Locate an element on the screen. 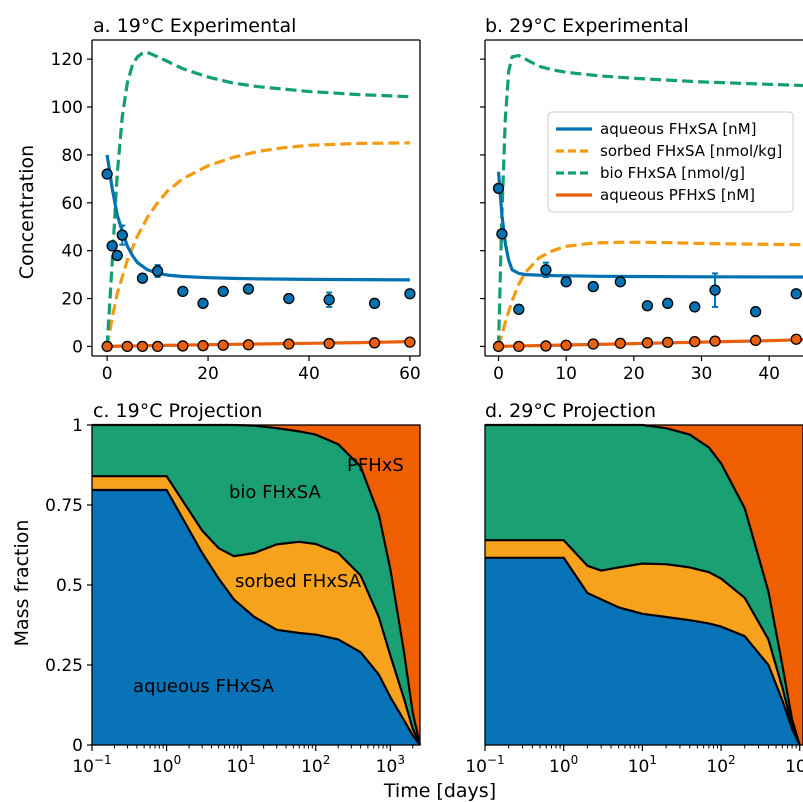 This screenshot has height=802, width=803. y-tick-label: 40 is located at coordinates (72, 252).